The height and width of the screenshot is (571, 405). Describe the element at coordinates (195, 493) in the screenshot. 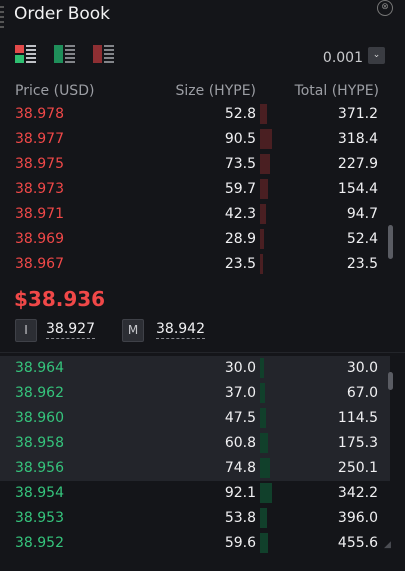

I see `bid-row: 38.954 92.1 342.2` at that location.